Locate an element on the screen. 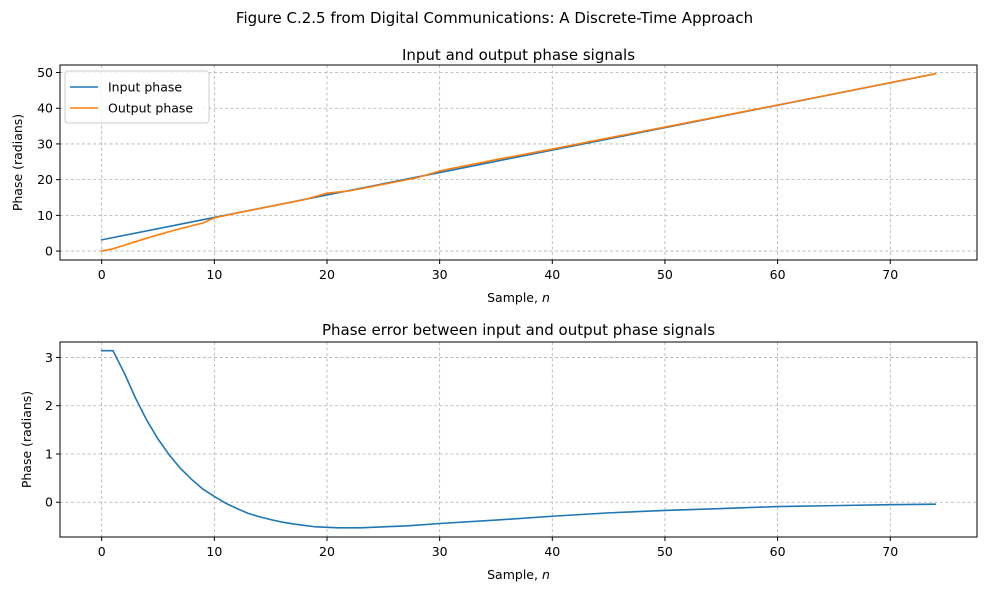 This screenshot has height=593, width=989. y-tick-label: 20 is located at coordinates (45, 179).